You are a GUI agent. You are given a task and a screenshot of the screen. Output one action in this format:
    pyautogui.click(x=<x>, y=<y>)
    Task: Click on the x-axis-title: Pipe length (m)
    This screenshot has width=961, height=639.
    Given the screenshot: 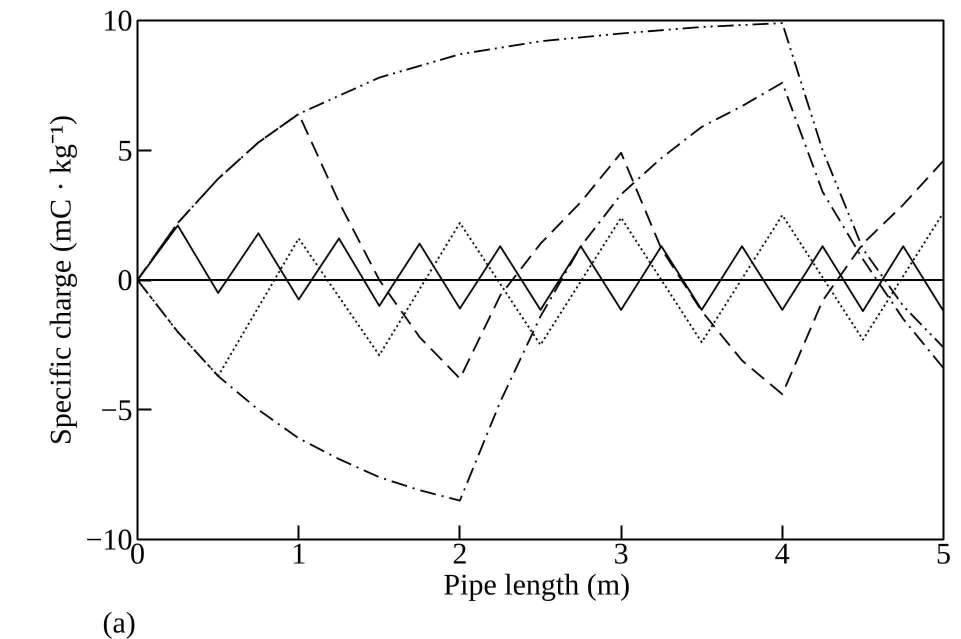 What is the action you would take?
    pyautogui.click(x=536, y=585)
    